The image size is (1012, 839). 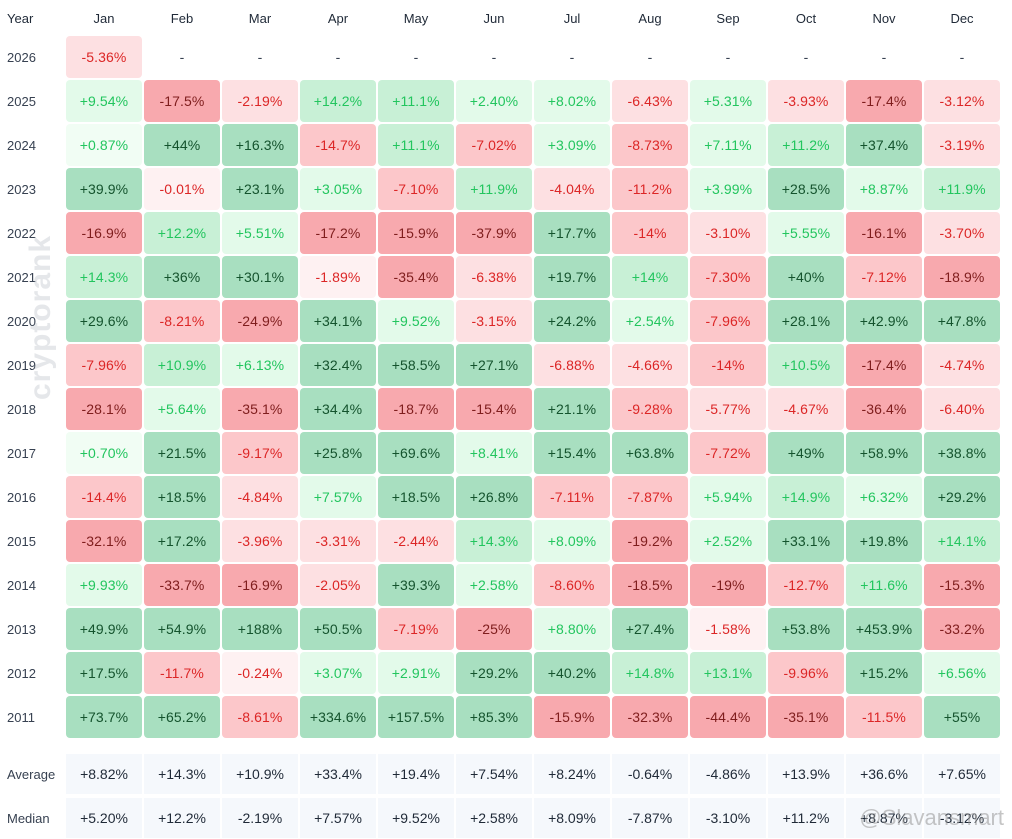 What do you see at coordinates (416, 774) in the screenshot?
I see `summary-cell: +19.4%` at bounding box center [416, 774].